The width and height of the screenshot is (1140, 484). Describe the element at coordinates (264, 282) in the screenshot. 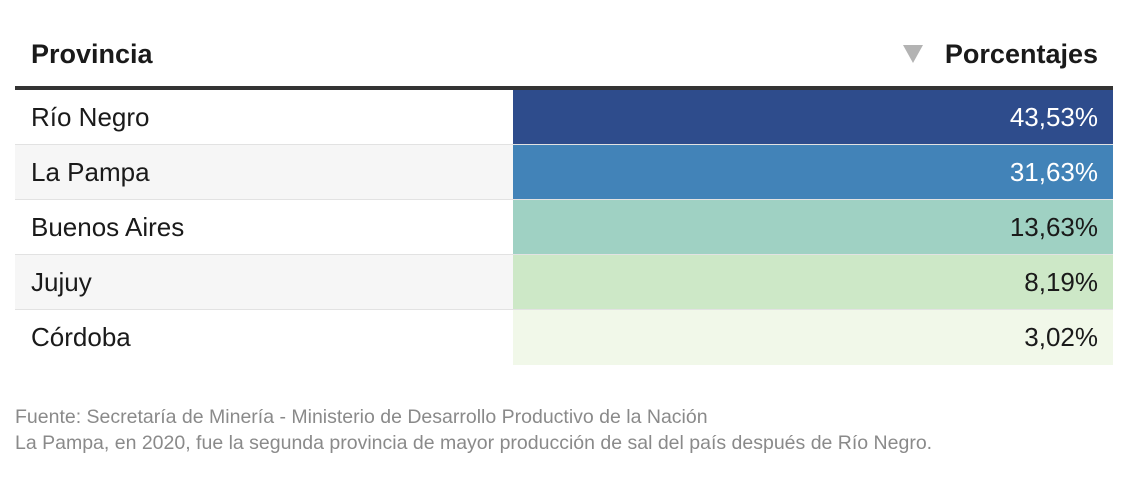

I see `province-name: Jujuy` at that location.